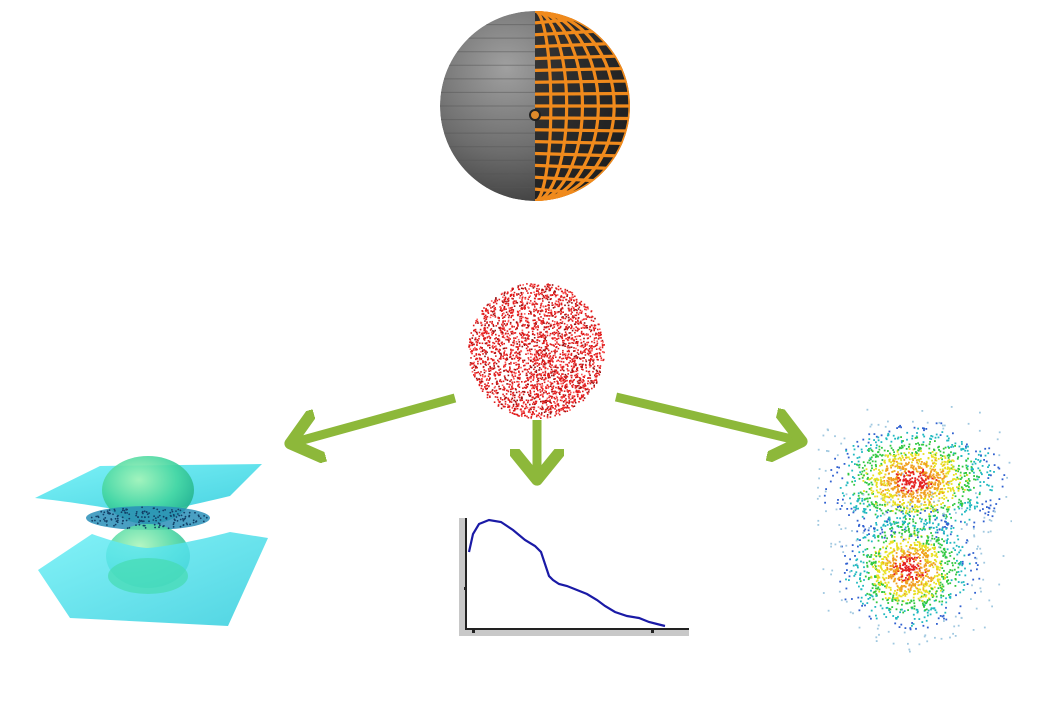  I want to click on profile-plot, so click(574, 576).